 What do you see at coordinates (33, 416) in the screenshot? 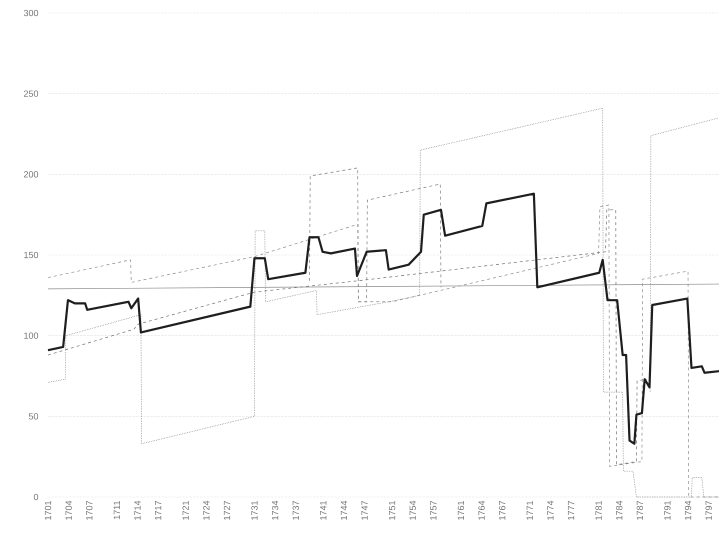
I see `y-tick-label: 50` at bounding box center [33, 416].